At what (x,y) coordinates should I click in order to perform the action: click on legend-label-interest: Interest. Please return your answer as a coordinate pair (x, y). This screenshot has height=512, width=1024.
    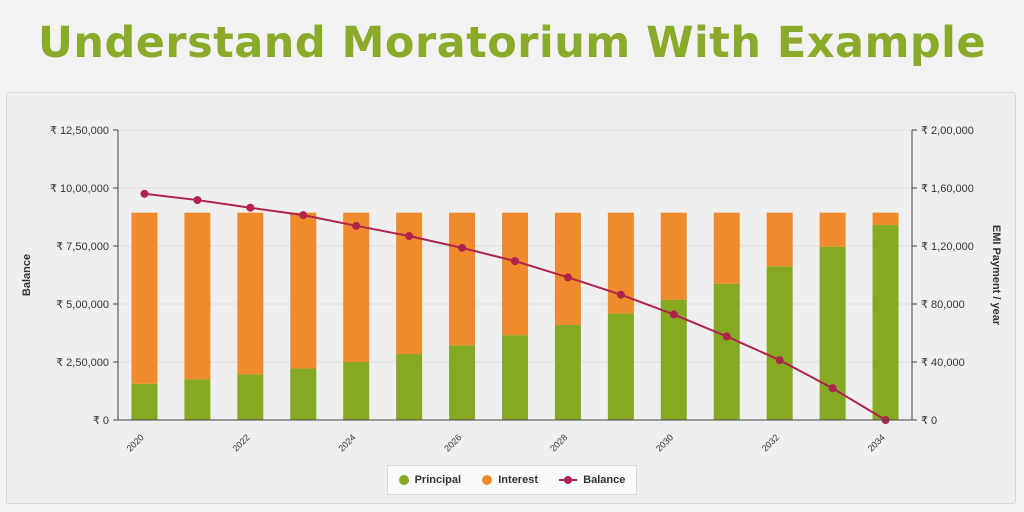
    Looking at the image, I should click on (518, 480).